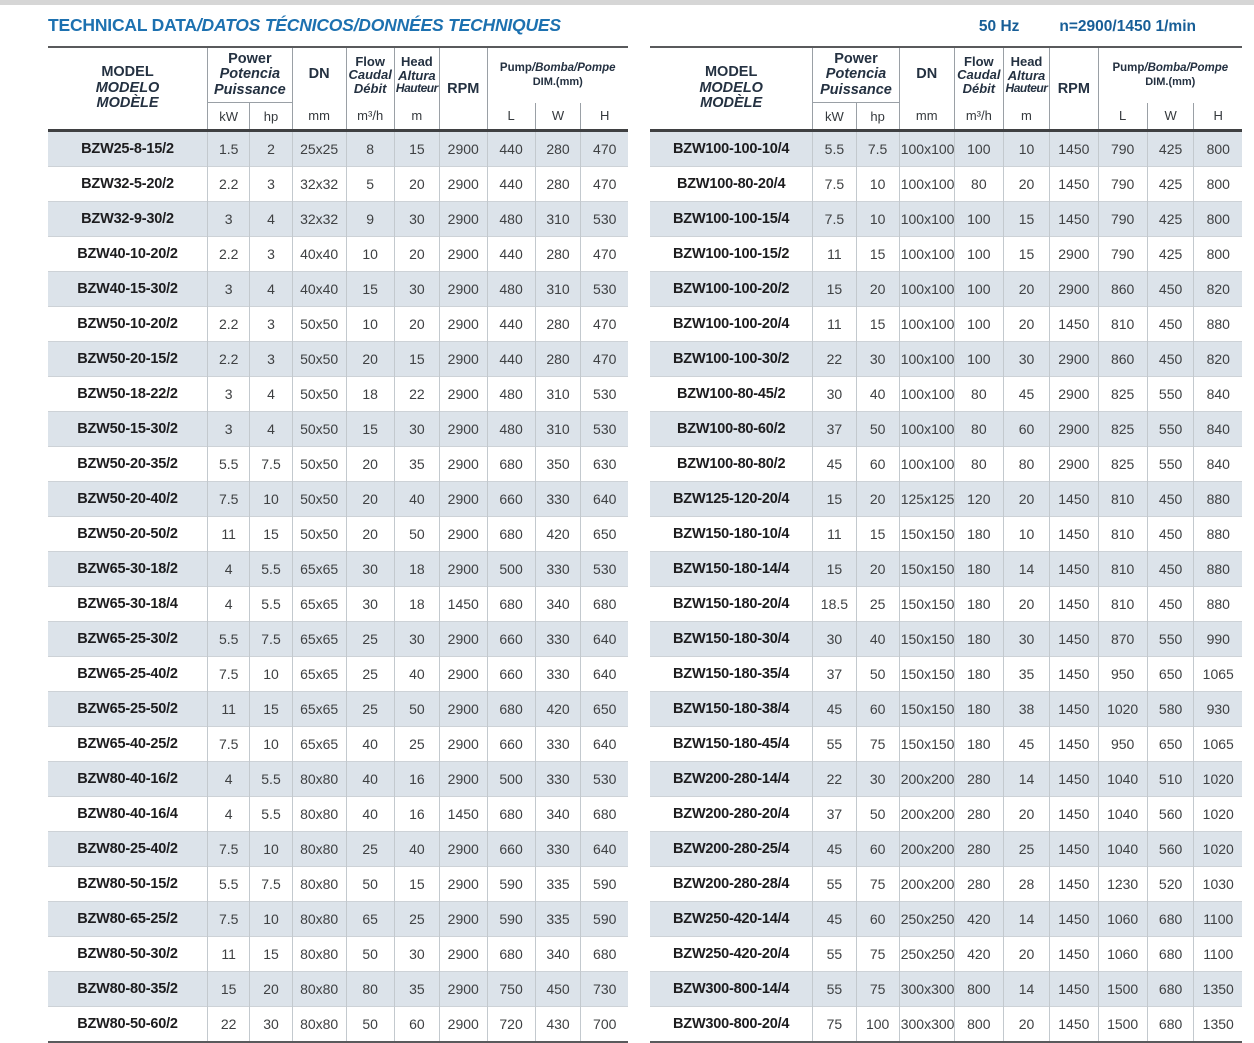  Describe the element at coordinates (1170, 744) in the screenshot. I see `value-cell: 650` at that location.